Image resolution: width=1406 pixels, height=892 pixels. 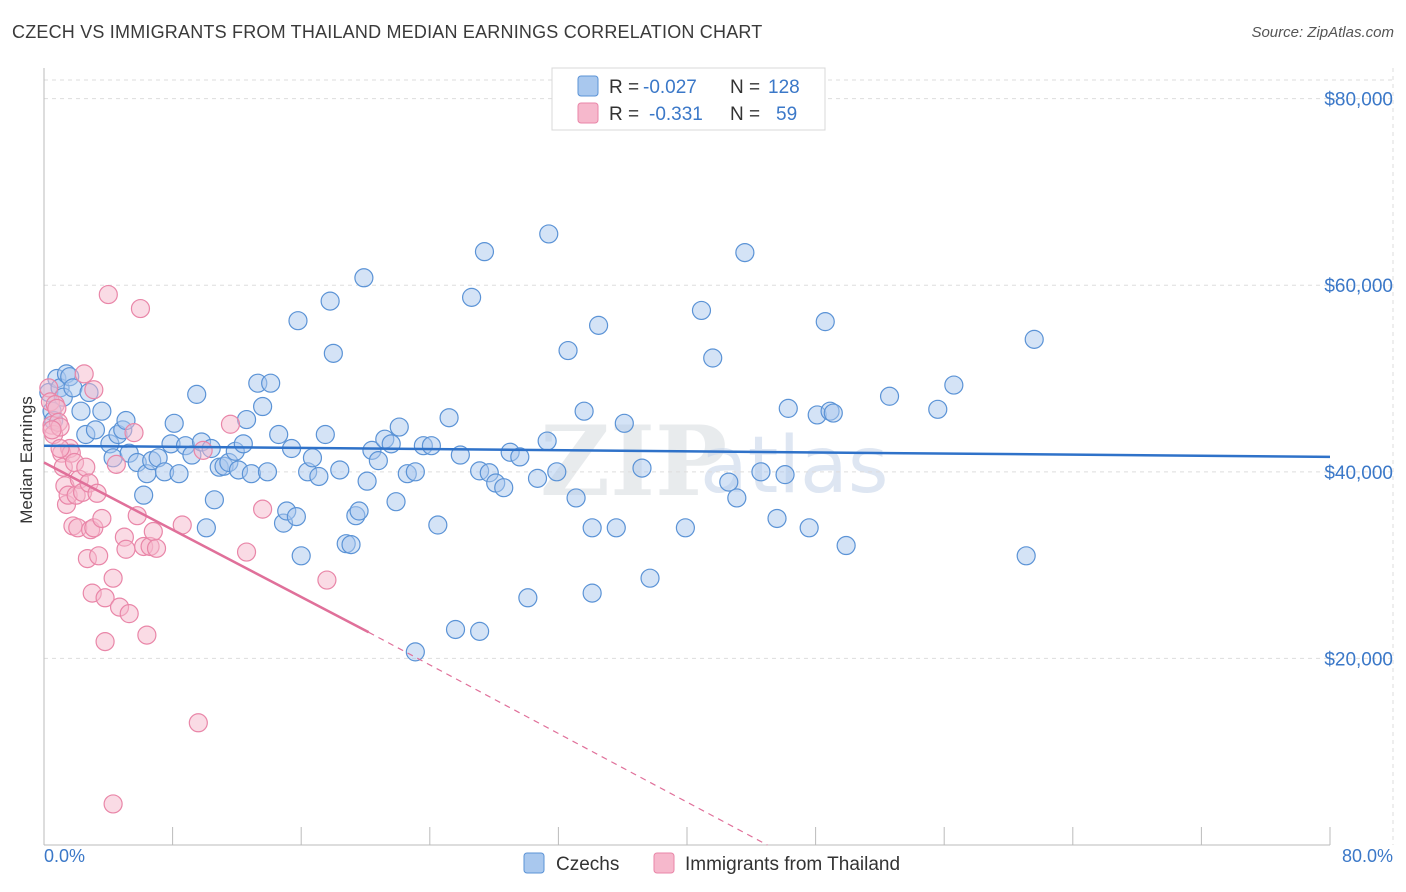 I want to click on x-tick-label-max: 80.0%, so click(x=1367, y=856).